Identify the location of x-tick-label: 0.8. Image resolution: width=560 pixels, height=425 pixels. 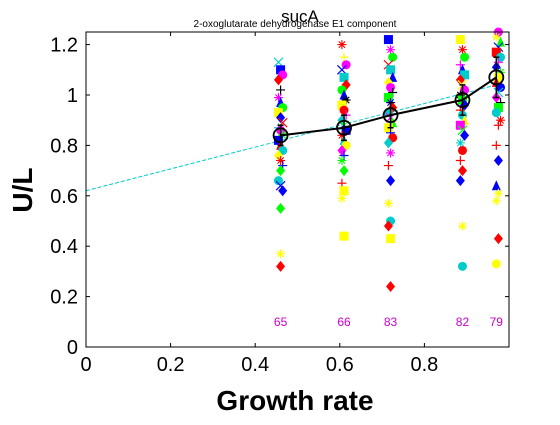
(424, 365).